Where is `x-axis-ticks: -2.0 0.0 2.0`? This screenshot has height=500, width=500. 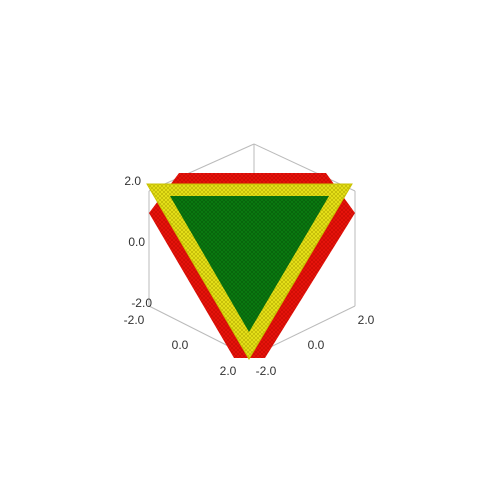 x-axis-ticks: -2.0 0.0 2.0 is located at coordinates (180, 345).